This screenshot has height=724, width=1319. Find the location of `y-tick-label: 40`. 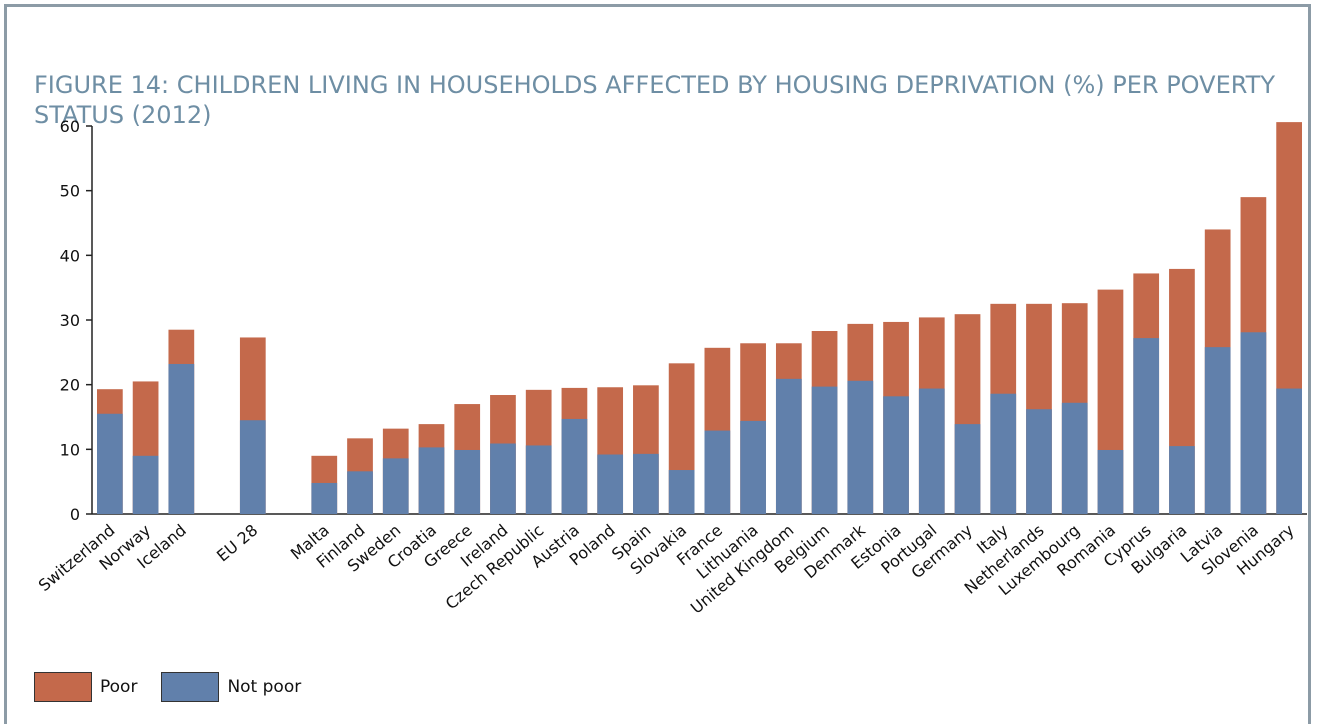

y-tick-label: 40 is located at coordinates (70, 255).